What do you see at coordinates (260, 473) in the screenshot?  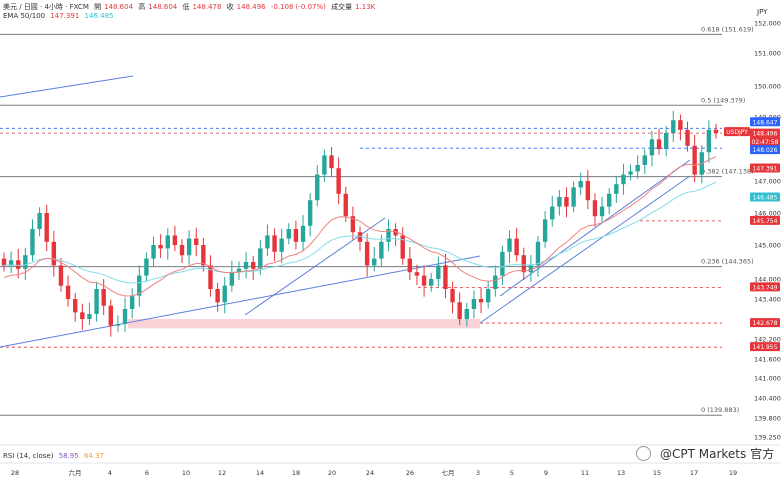 I see `x-tick-label: 14` at bounding box center [260, 473].